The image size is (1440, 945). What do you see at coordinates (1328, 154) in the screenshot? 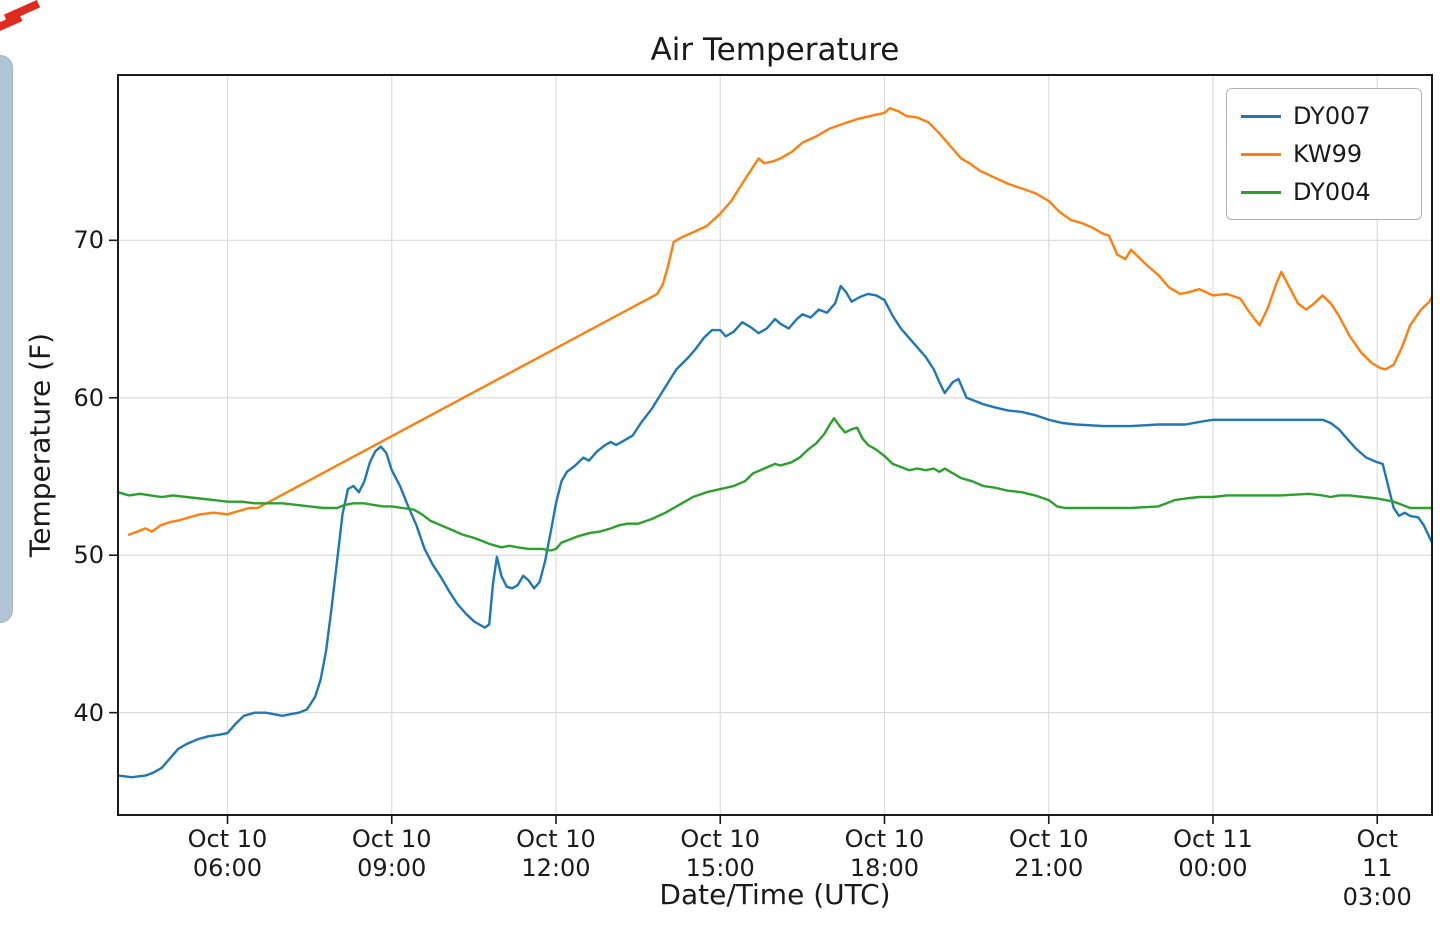
I see `legend-label: KW99` at bounding box center [1328, 154].